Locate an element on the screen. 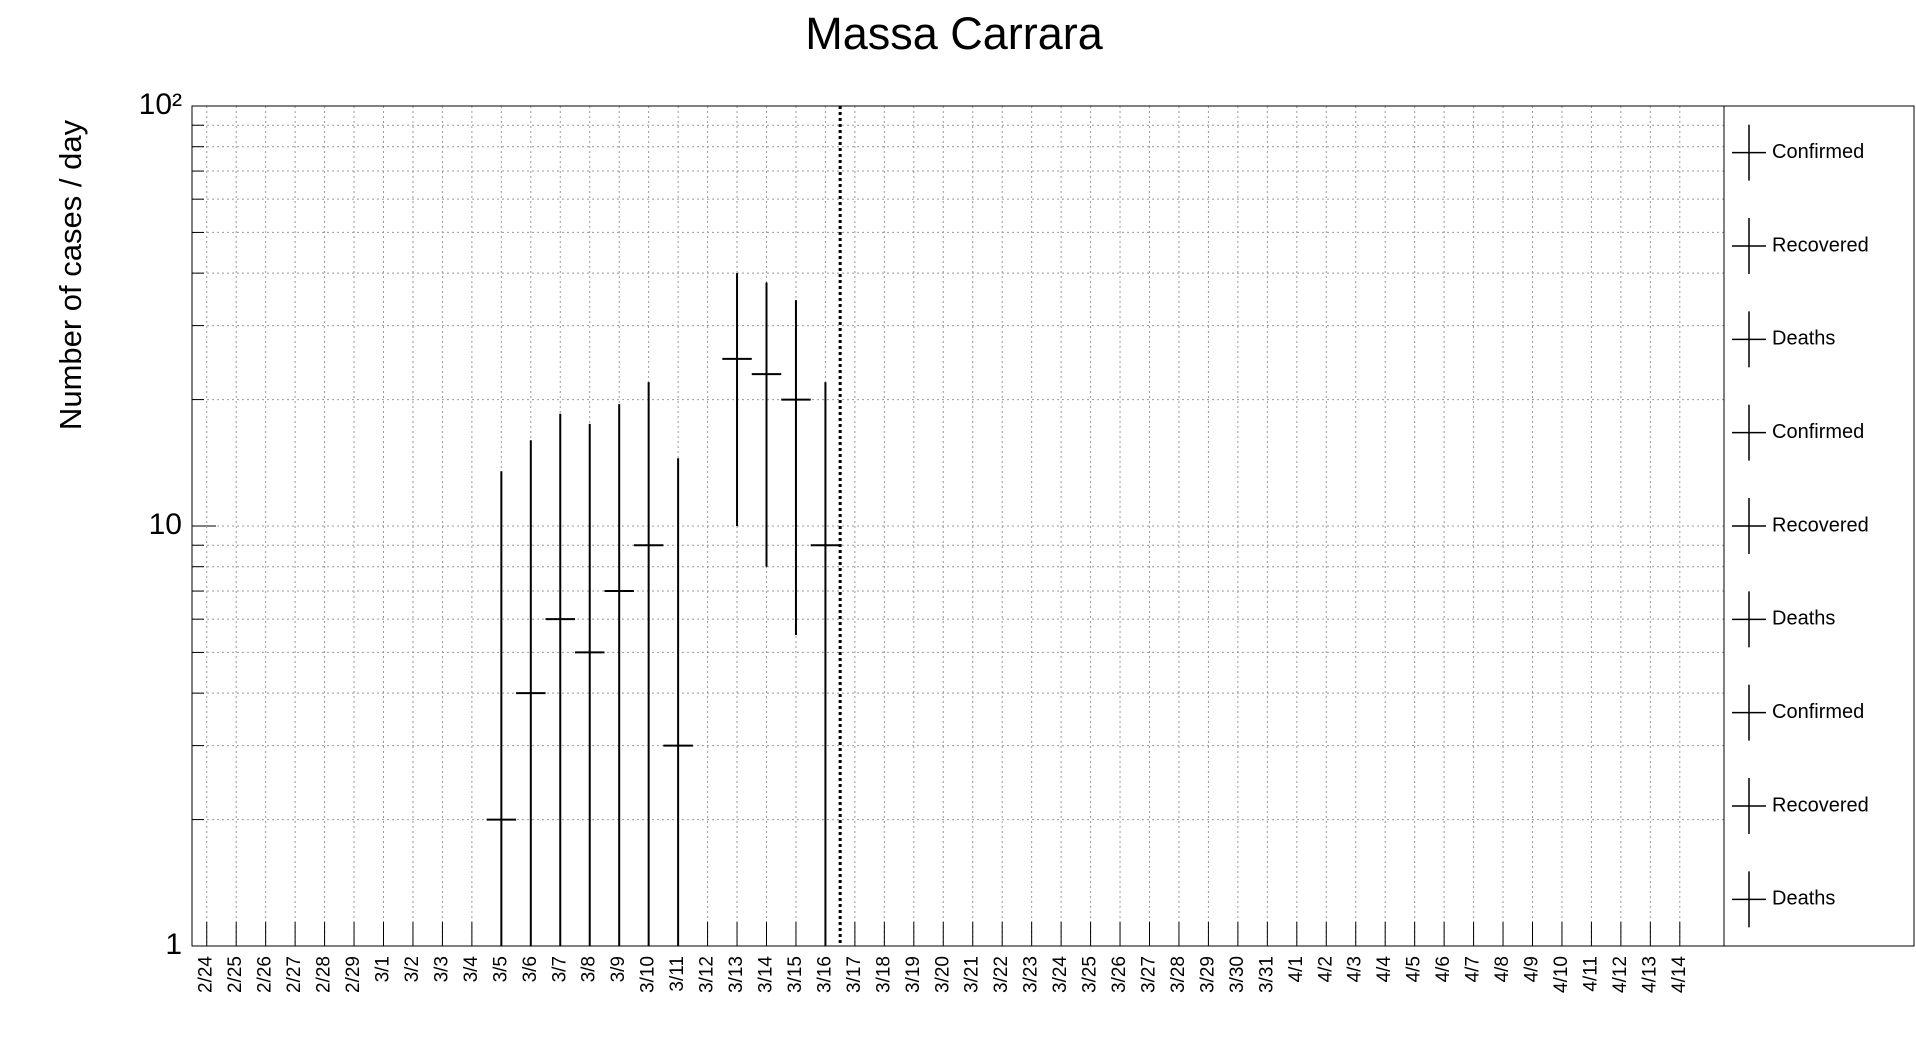 The height and width of the screenshot is (1057, 1916). y-tick-label: 1 is located at coordinates (173, 944).